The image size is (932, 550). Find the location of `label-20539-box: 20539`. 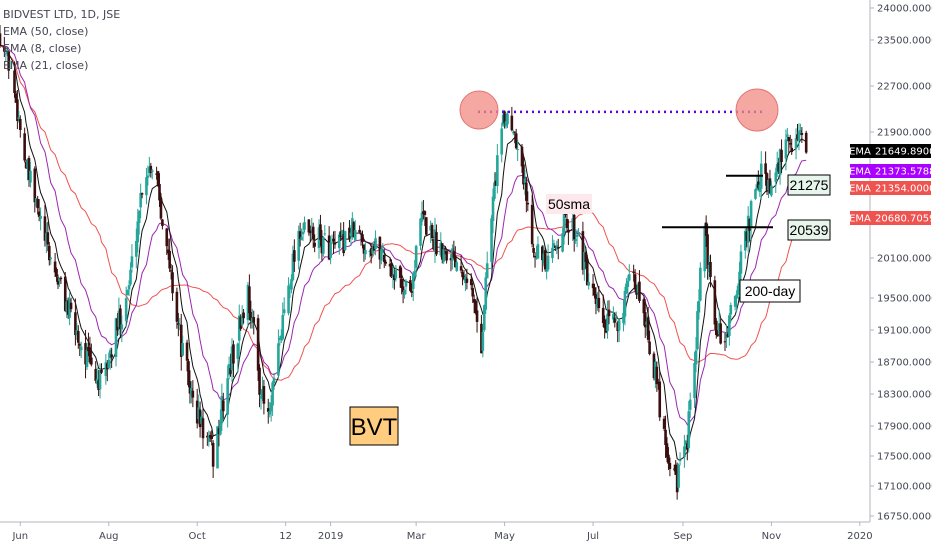

label-20539-box: 20539 is located at coordinates (809, 230).